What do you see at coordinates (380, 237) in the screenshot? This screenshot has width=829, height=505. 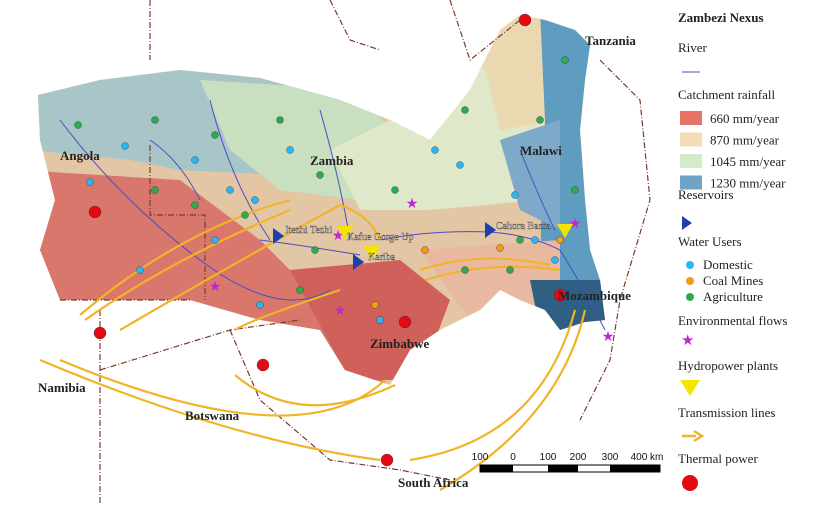 I see `place-label: Kafue Gorge Up` at bounding box center [380, 237].